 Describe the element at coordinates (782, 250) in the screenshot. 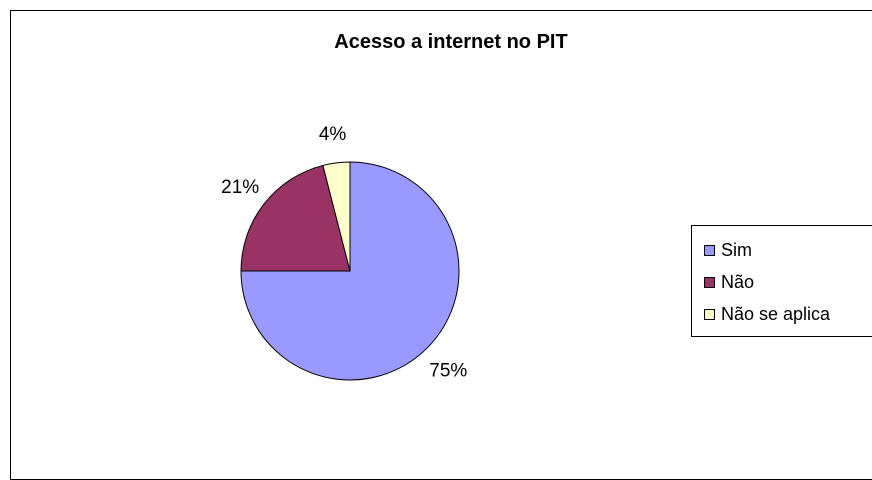

I see `legend-item-sim: Sim` at that location.